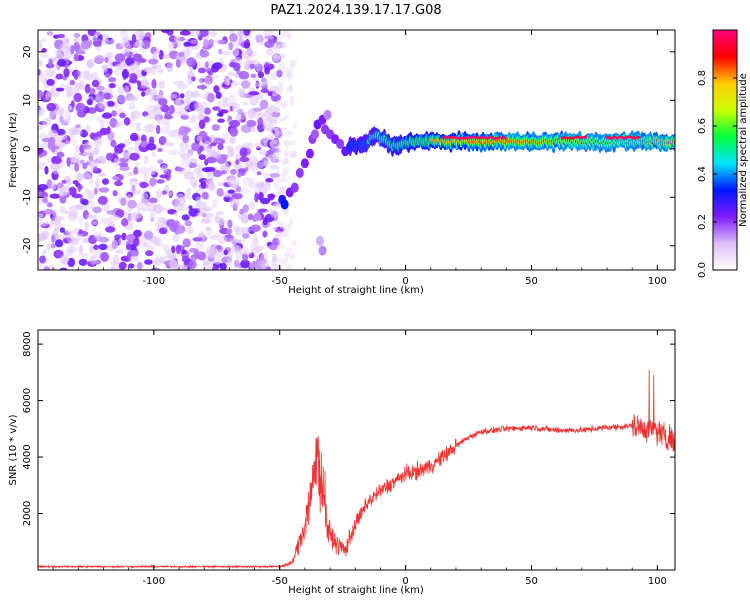 The image size is (750, 600). What do you see at coordinates (320, 240) in the screenshot?
I see `transition-blob` at bounding box center [320, 240].